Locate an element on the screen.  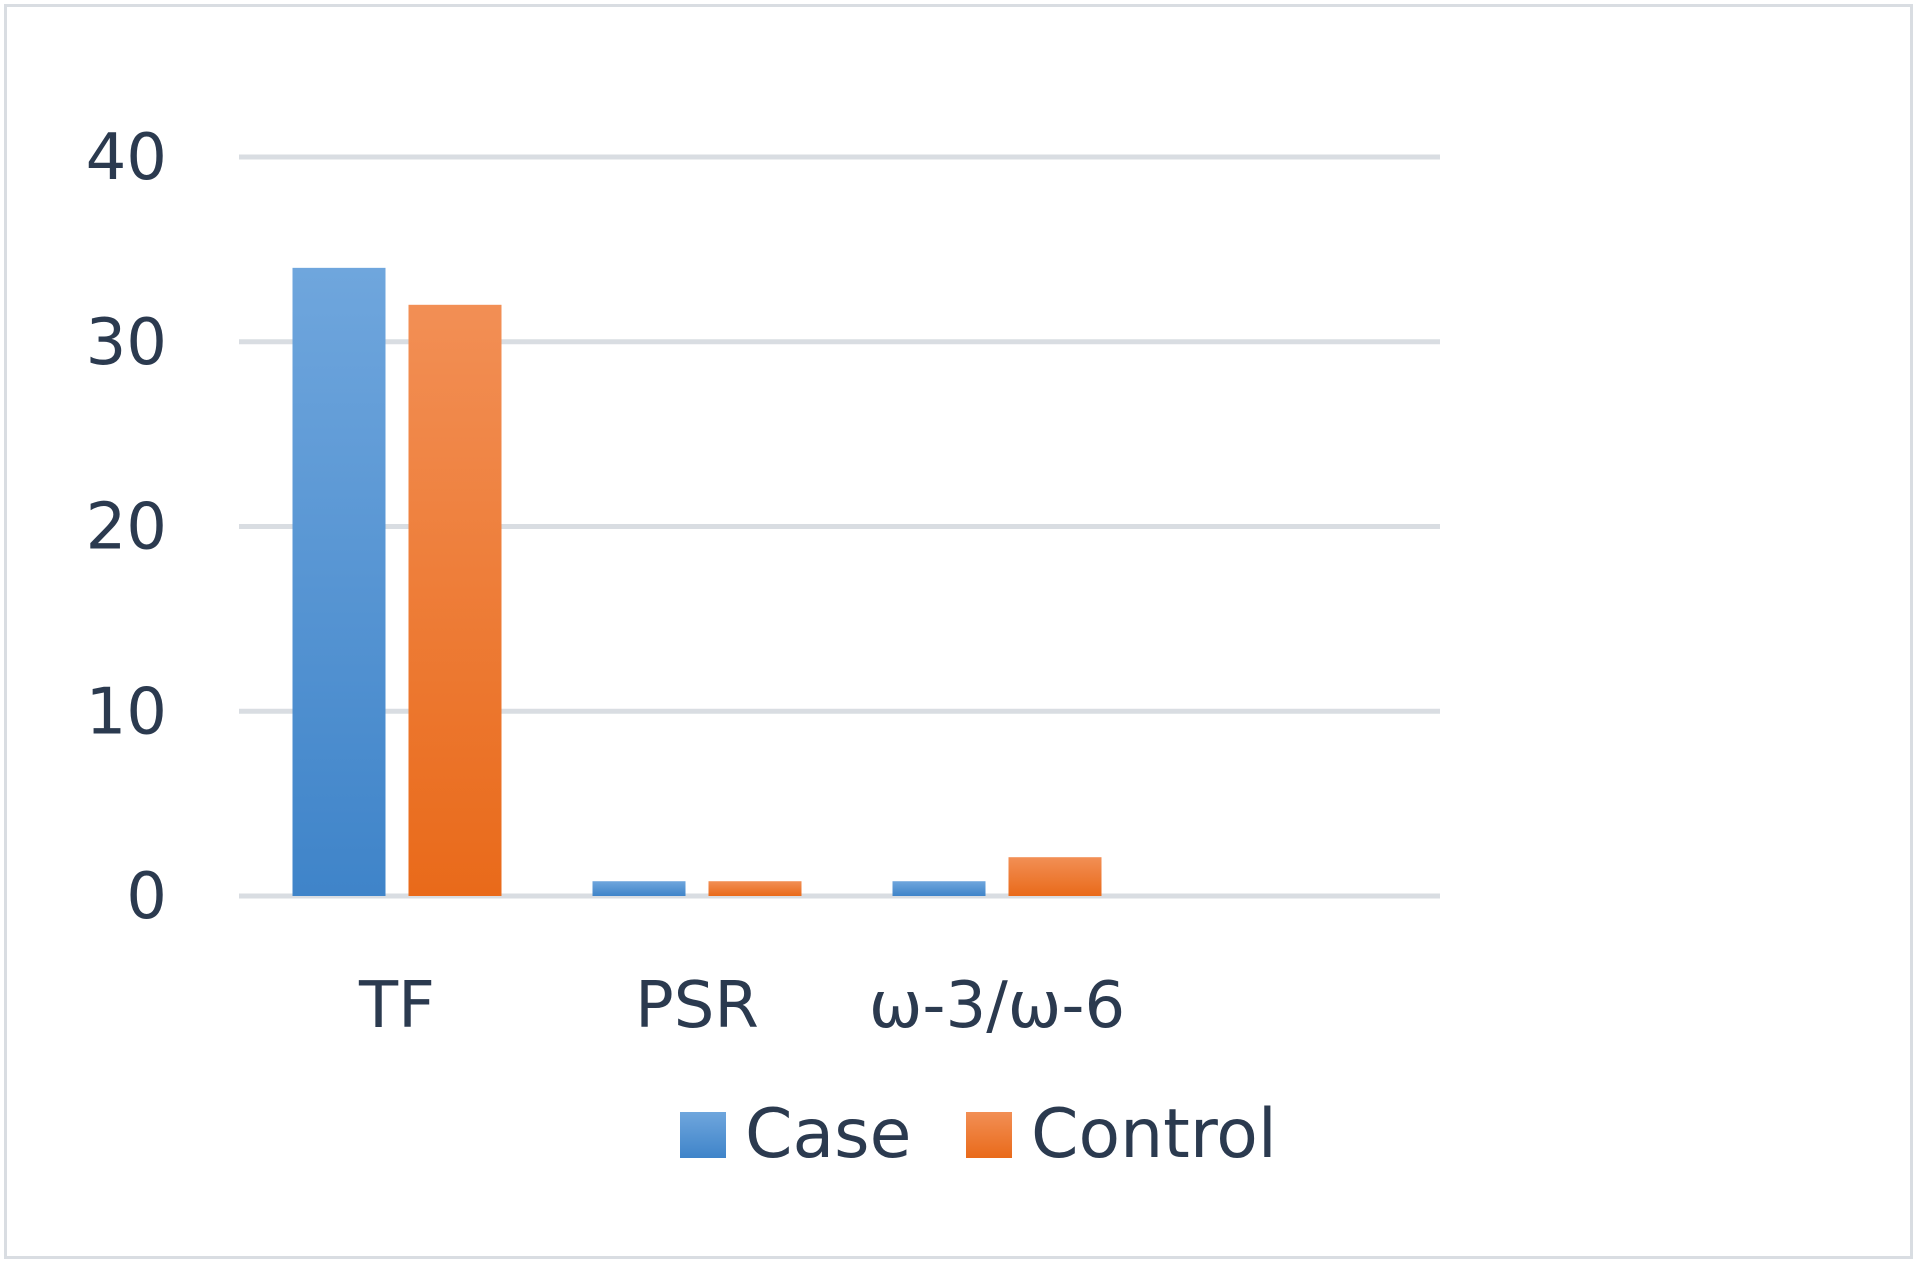
x-category-label: PSR is located at coordinates (697, 1006).